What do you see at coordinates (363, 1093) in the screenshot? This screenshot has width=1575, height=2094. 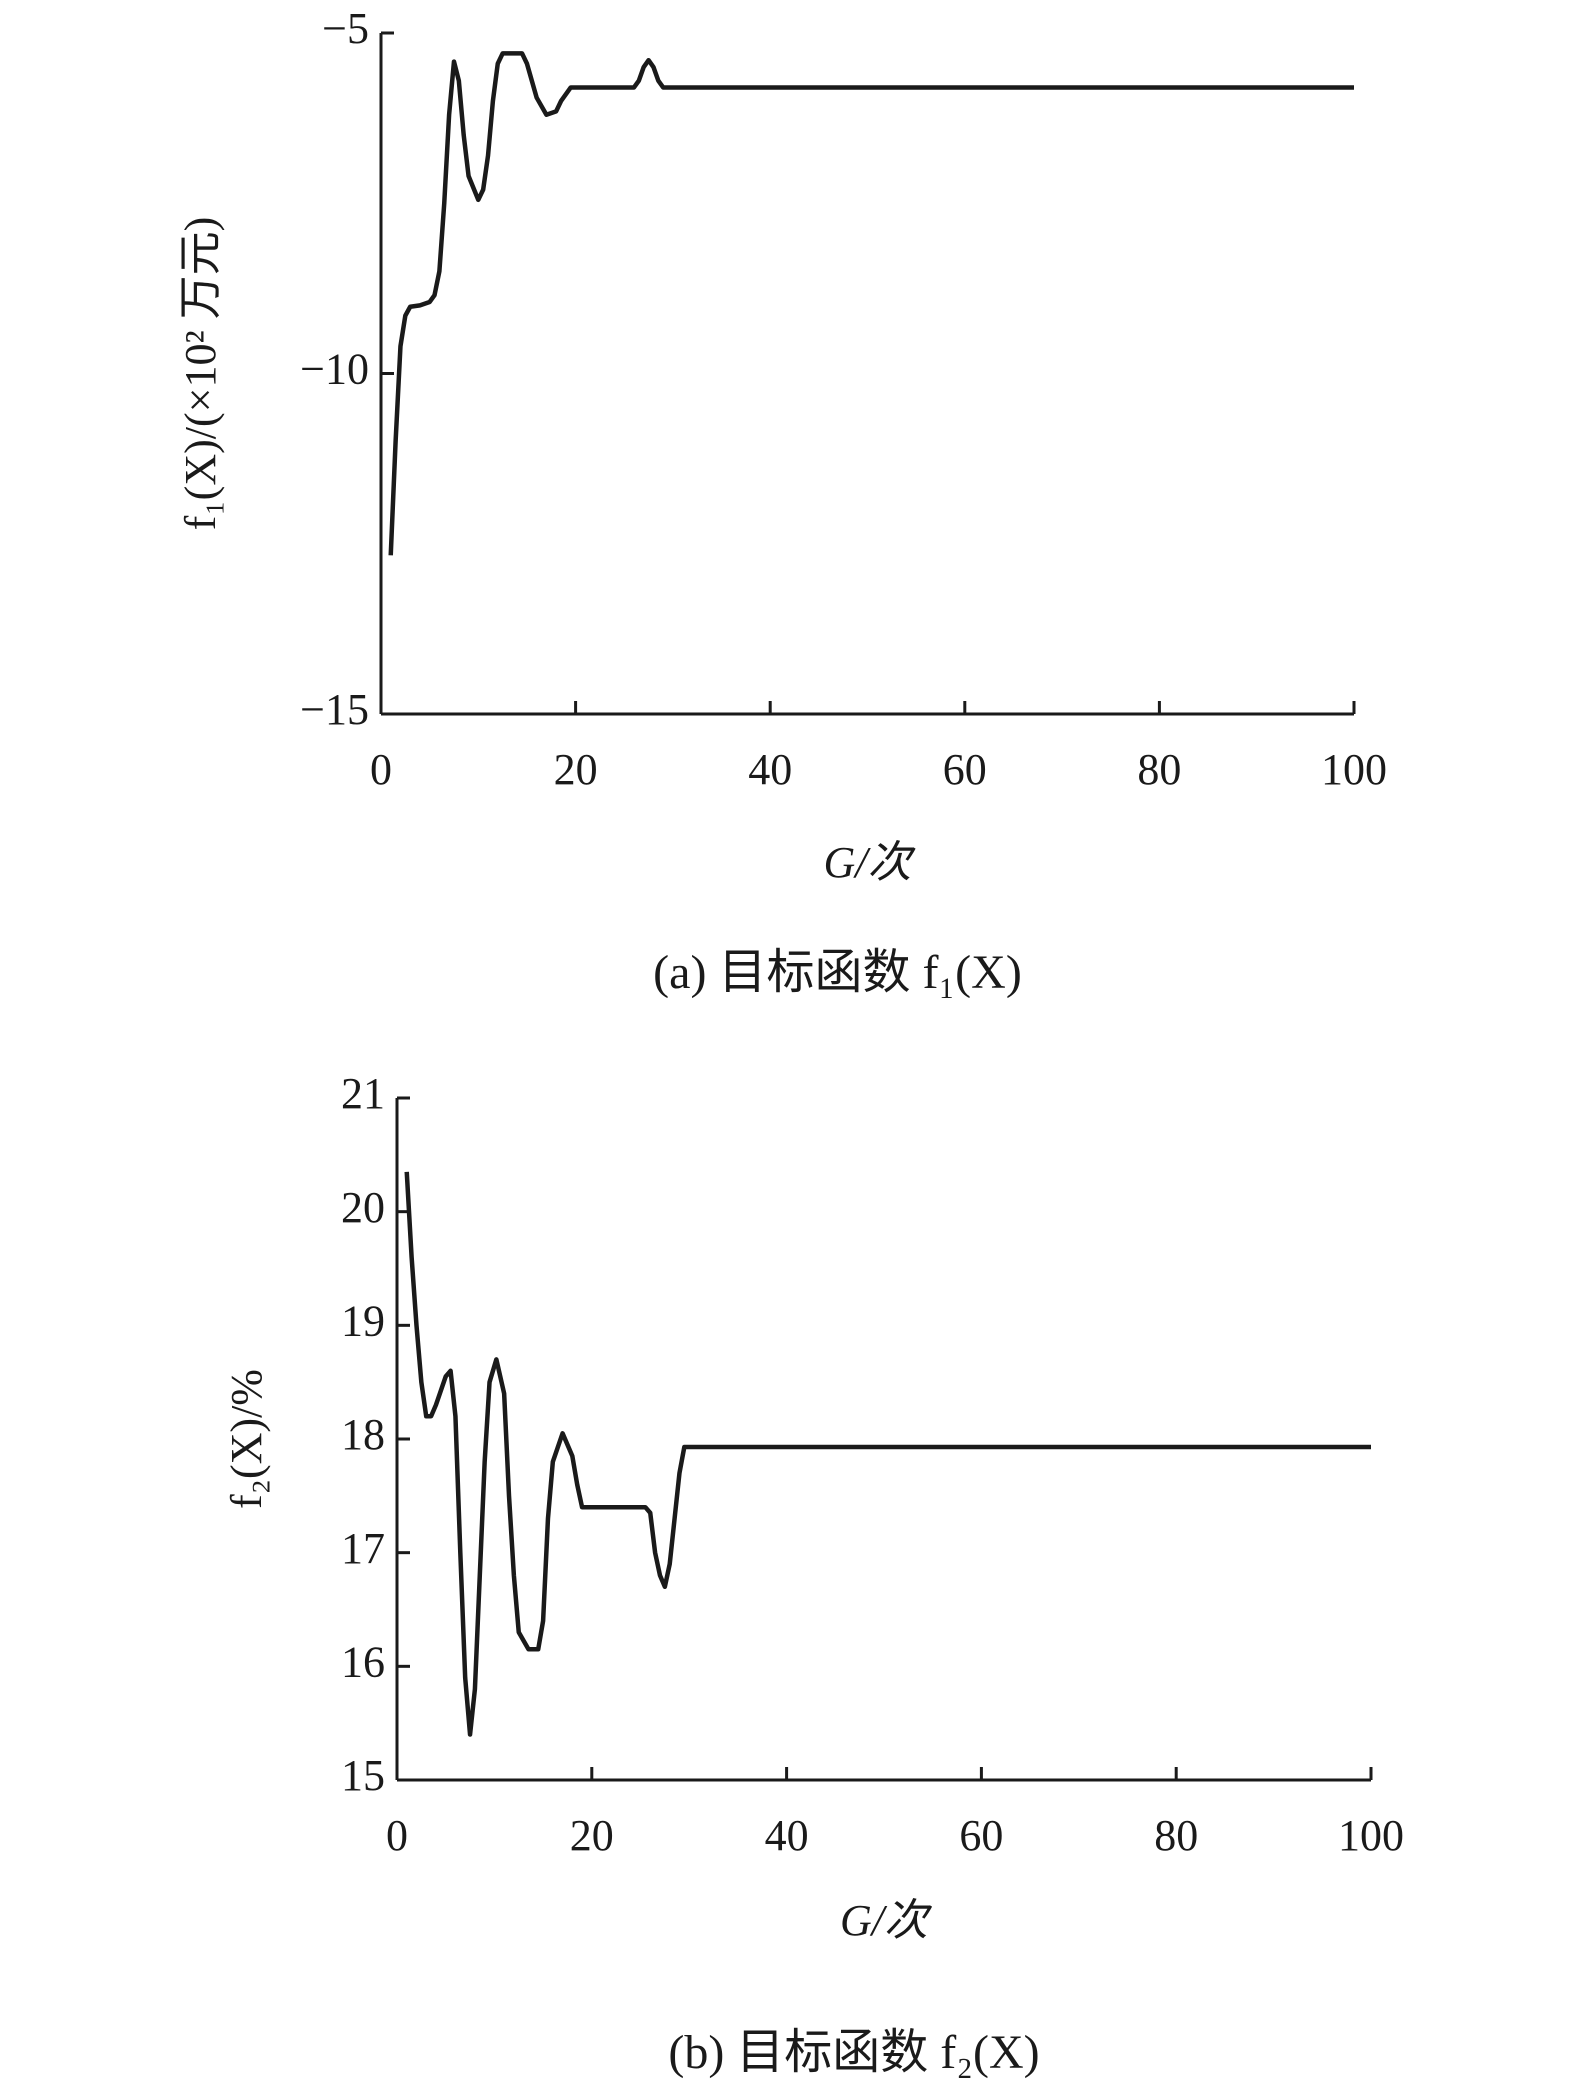 I see `y-tick-label: 21` at bounding box center [363, 1093].